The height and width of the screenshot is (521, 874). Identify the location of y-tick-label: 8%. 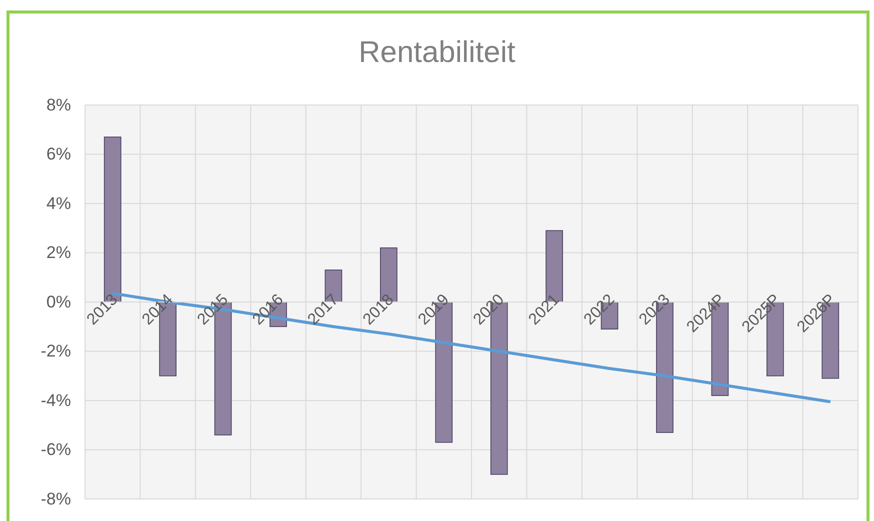
(58, 104).